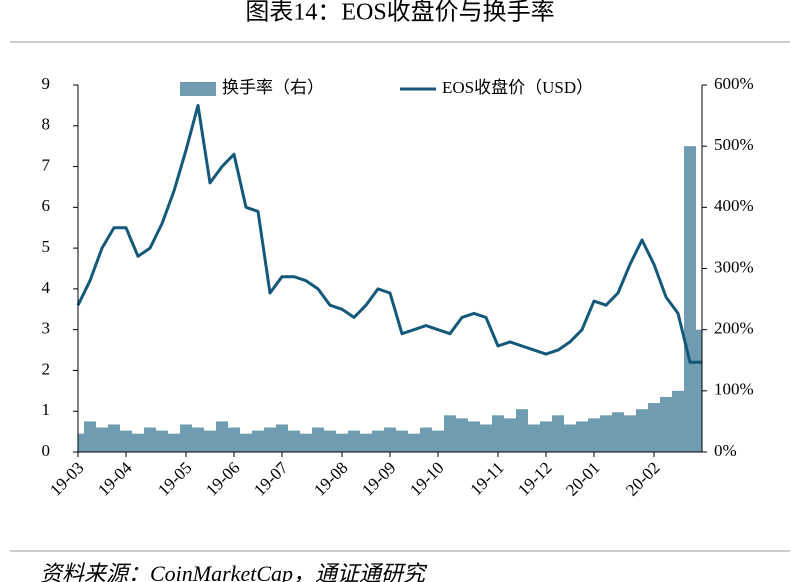  I want to click on y2-tick-label: 600%, so click(734, 83).